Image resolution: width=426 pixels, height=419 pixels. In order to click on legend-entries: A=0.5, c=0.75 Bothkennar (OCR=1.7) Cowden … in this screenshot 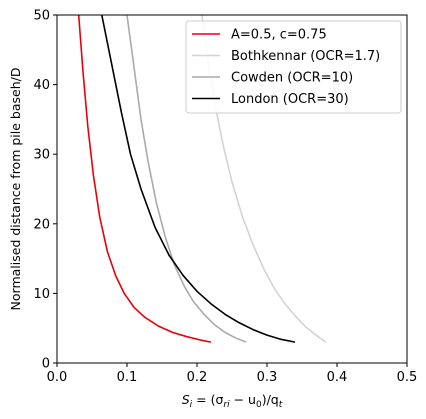, I will do `click(286, 67)`.